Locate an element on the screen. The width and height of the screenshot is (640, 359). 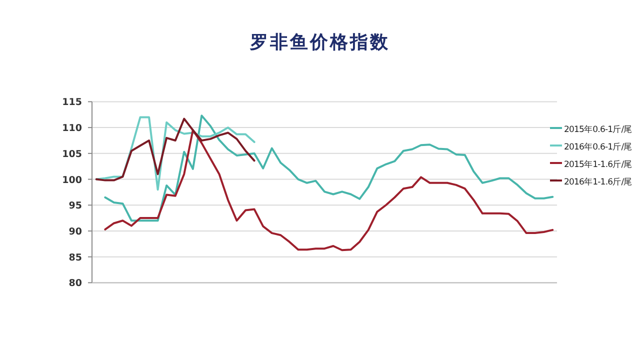
y-tick-label: 105 is located at coordinates (72, 154).